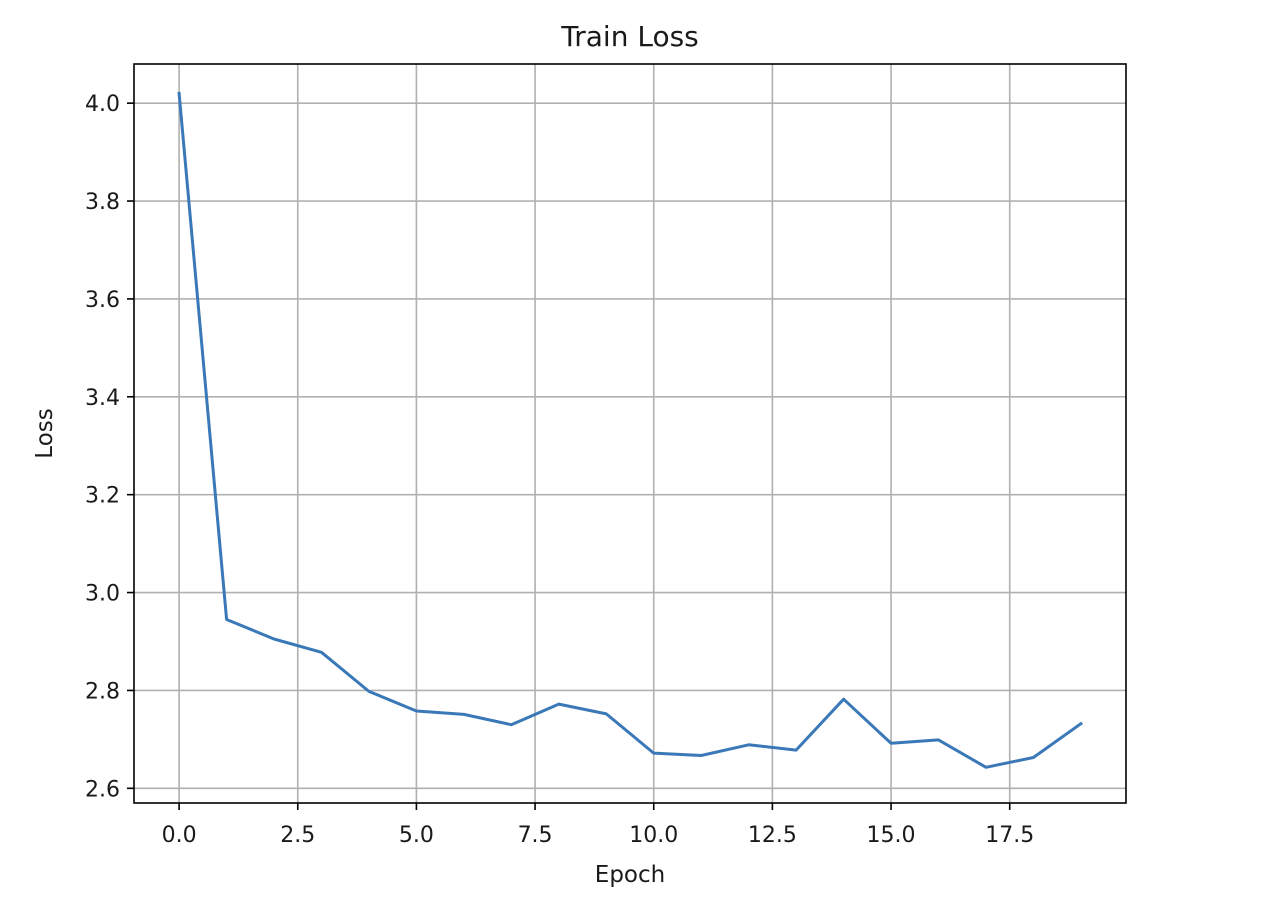 The width and height of the screenshot is (1268, 922). What do you see at coordinates (102, 496) in the screenshot?
I see `y-tick-label: 3.2` at bounding box center [102, 496].